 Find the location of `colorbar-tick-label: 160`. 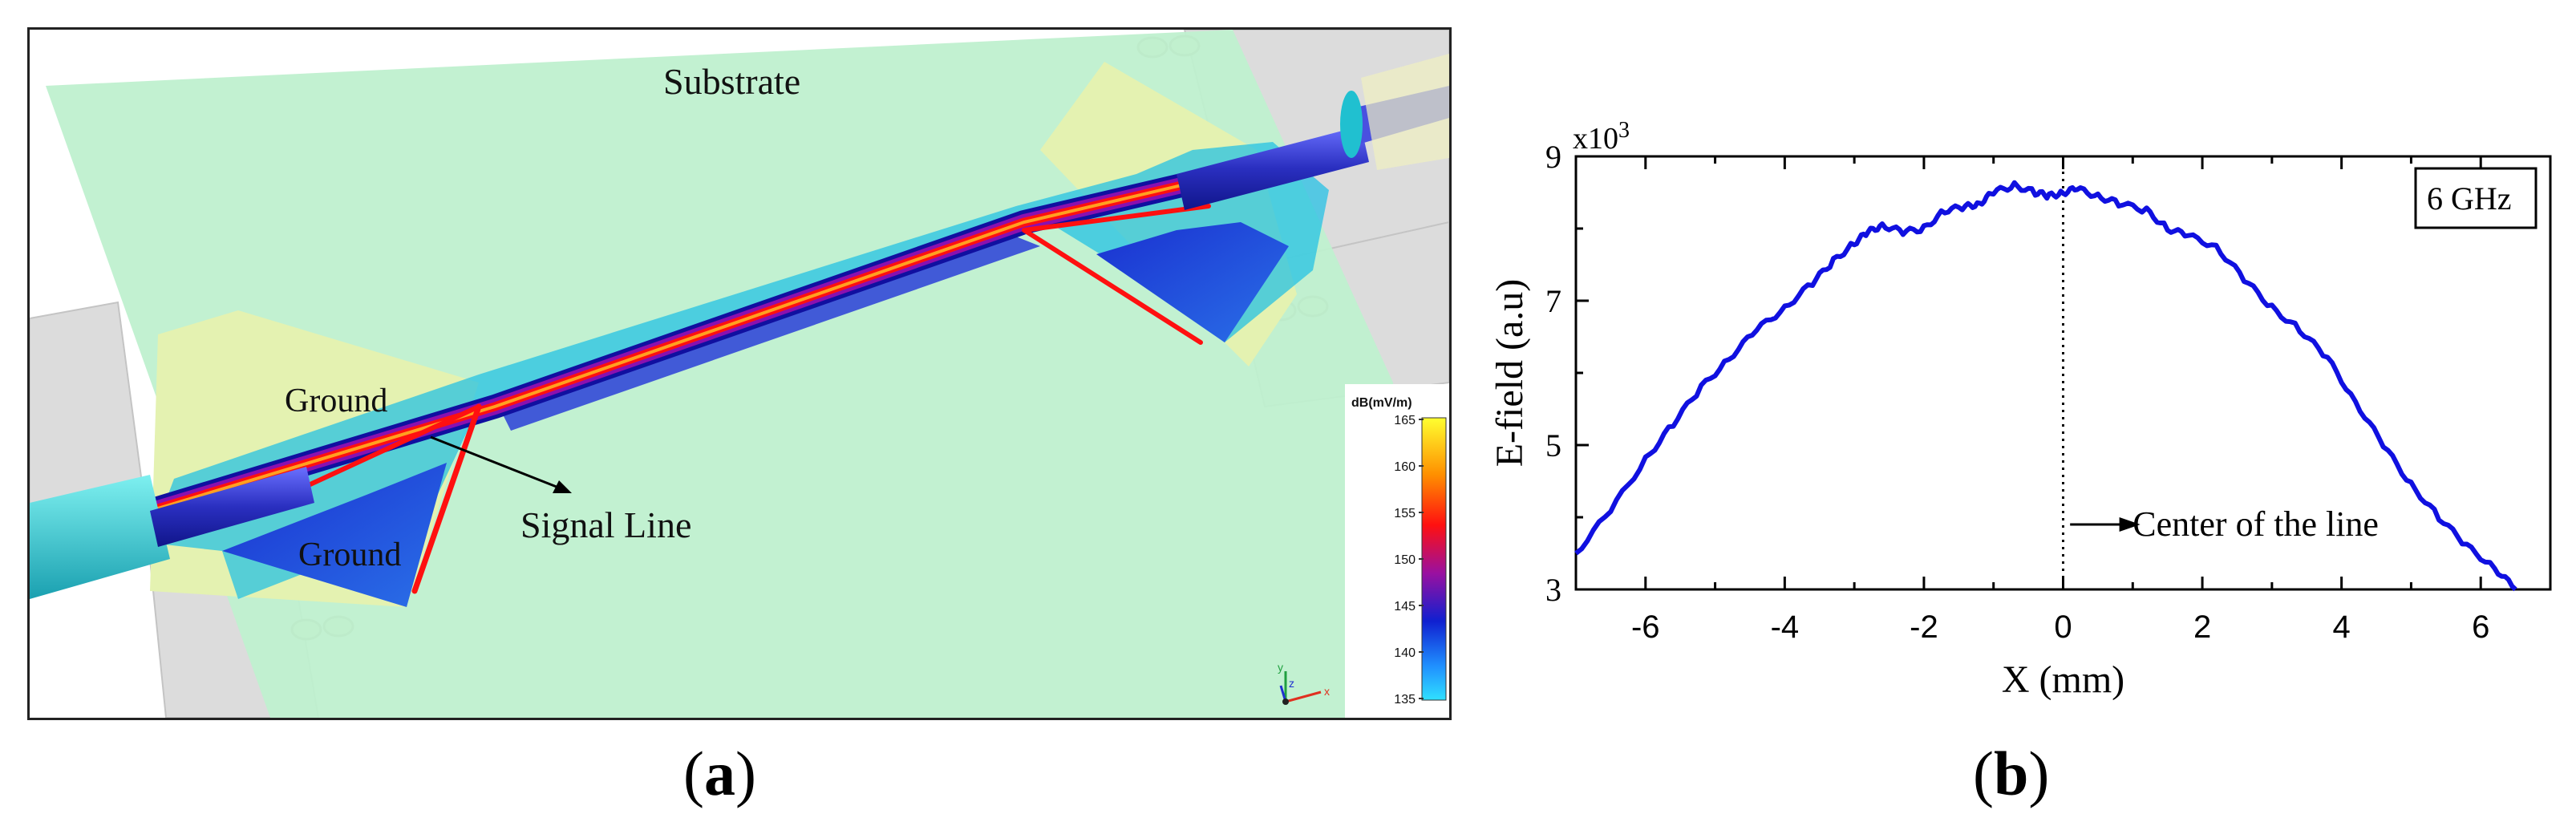

colorbar-tick-label: 160 is located at coordinates (1405, 467).